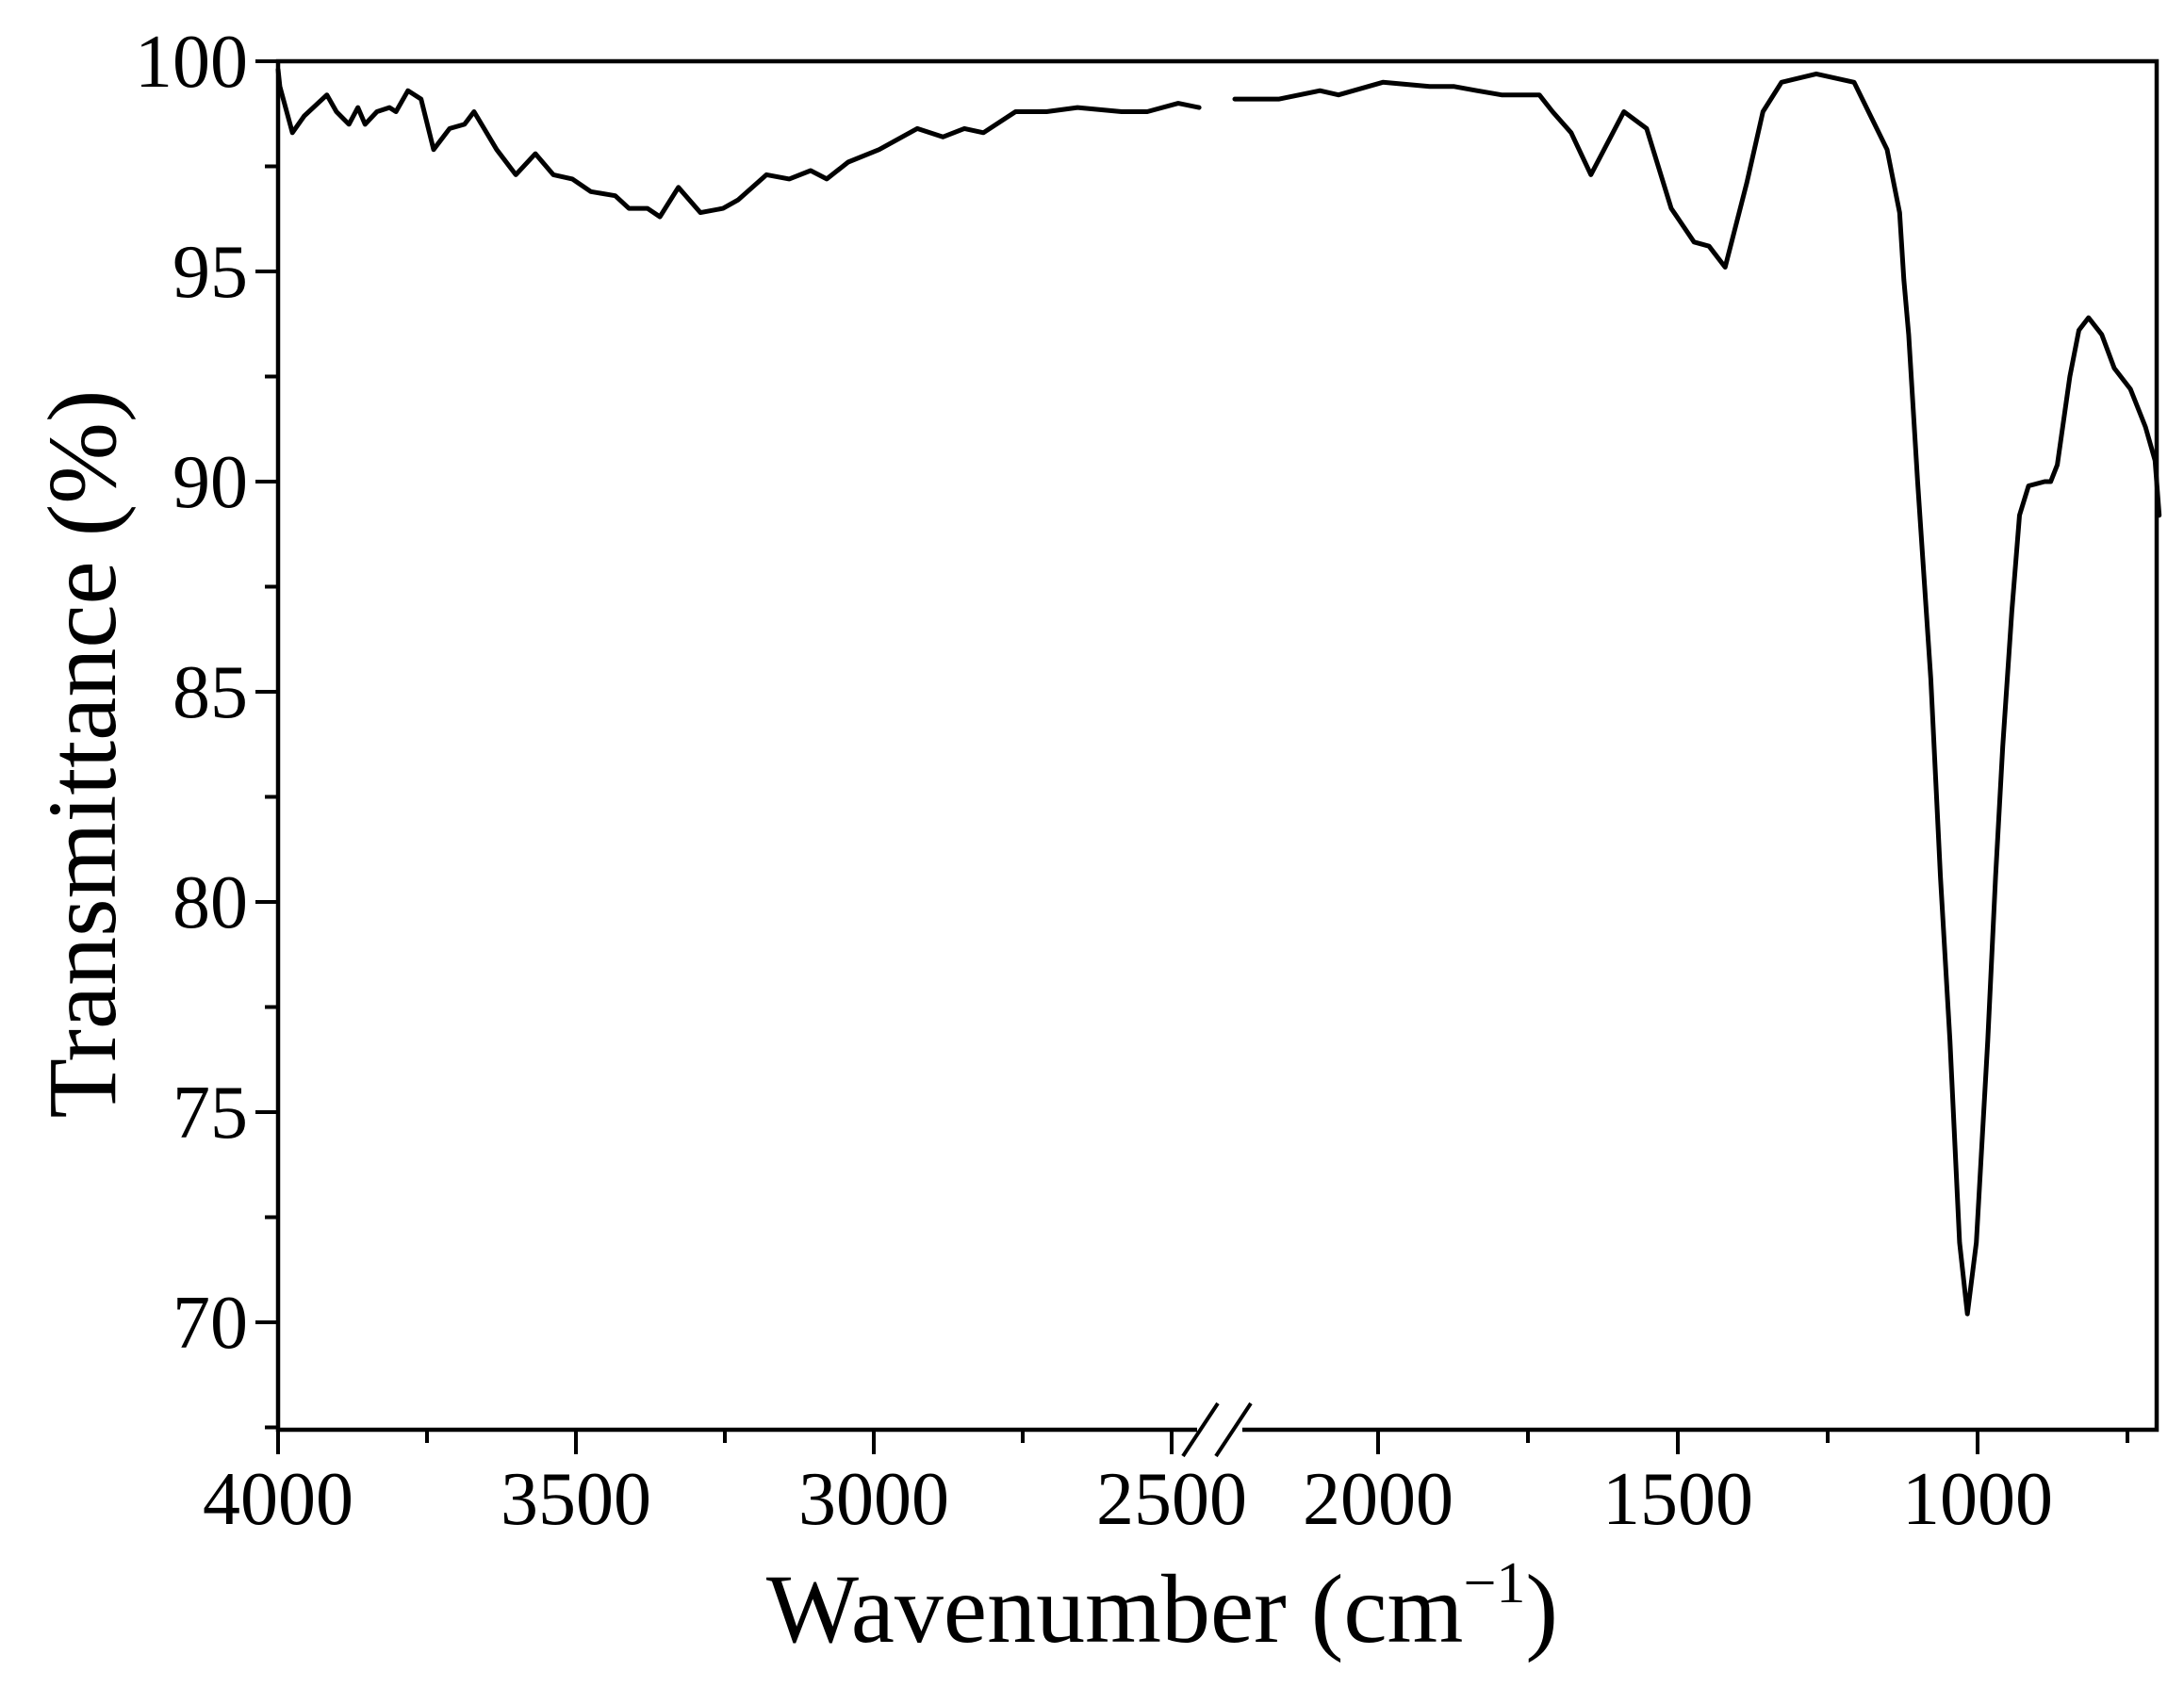  What do you see at coordinates (83, 753) in the screenshot?
I see `y-axis-title: Transmittance (%)` at bounding box center [83, 753].